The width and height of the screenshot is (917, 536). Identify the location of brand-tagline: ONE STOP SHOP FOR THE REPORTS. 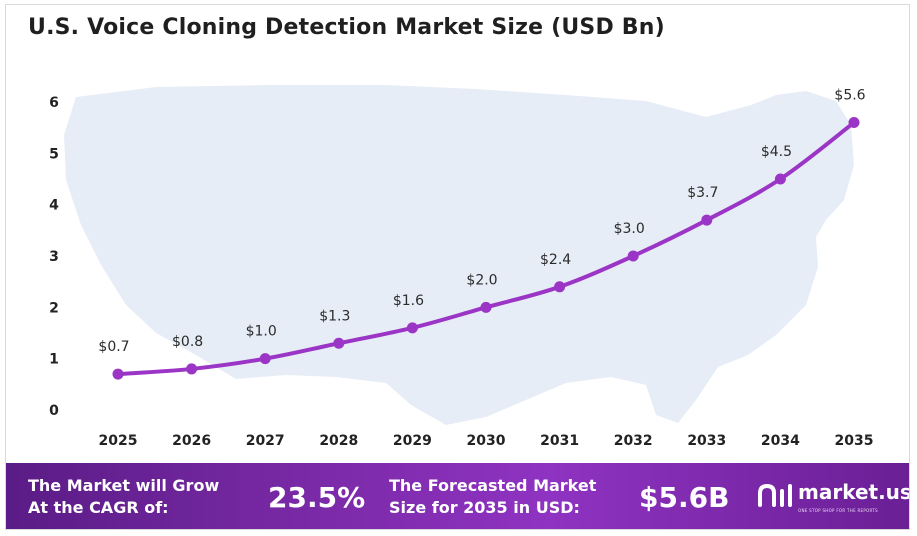
(838, 510).